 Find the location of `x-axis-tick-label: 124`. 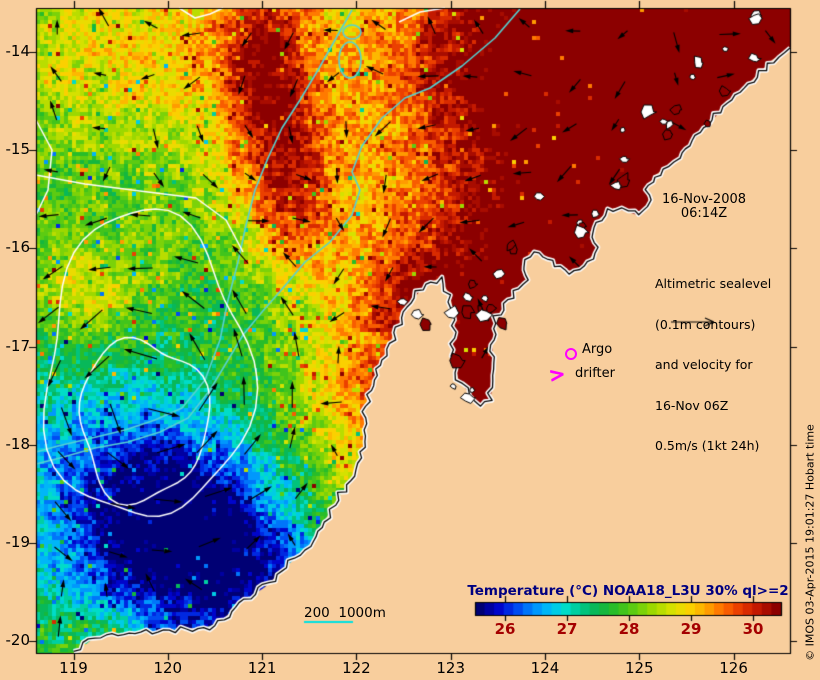

x-axis-tick-label: 124 is located at coordinates (545, 668).